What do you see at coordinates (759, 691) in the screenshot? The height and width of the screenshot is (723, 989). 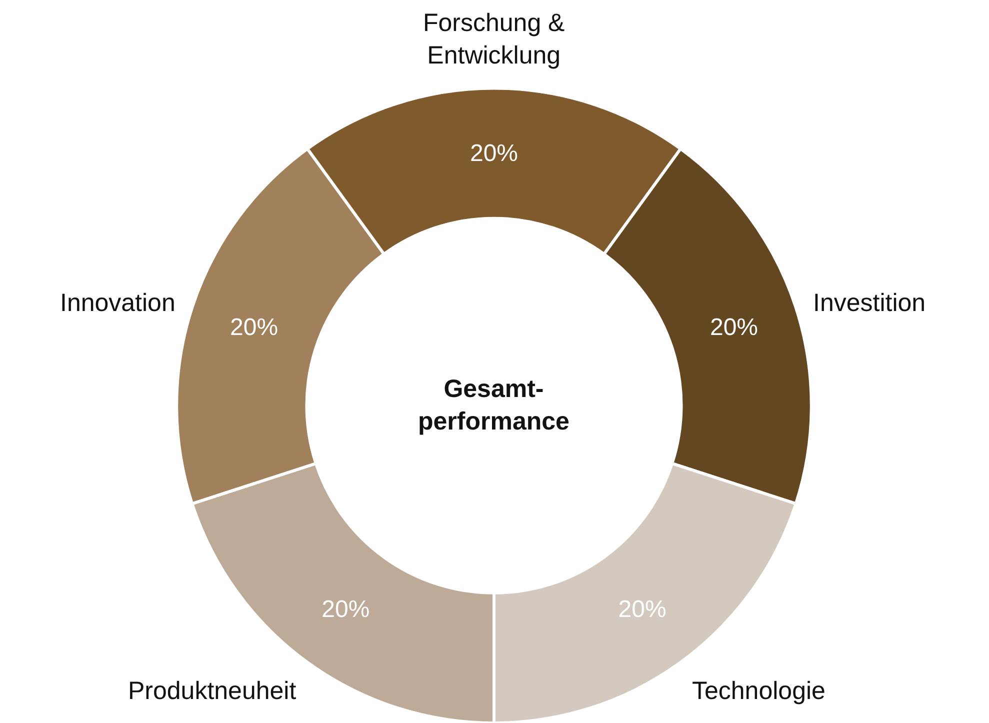 I see `slice-label: Technologie` at bounding box center [759, 691].